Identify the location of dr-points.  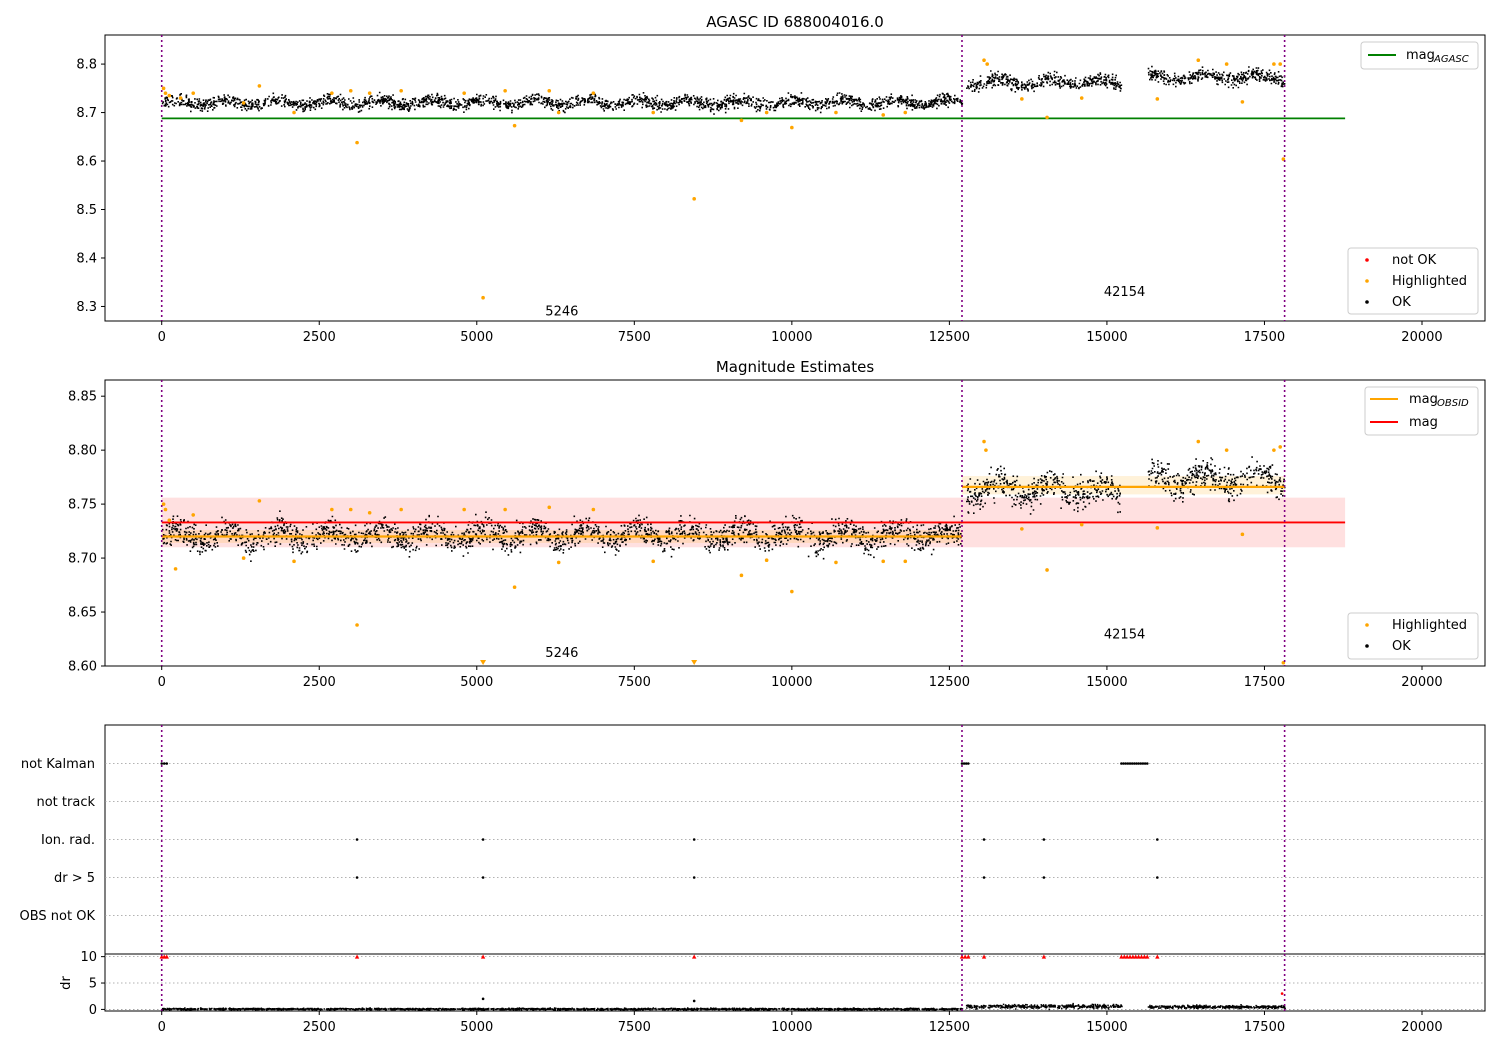
(562, 1009).